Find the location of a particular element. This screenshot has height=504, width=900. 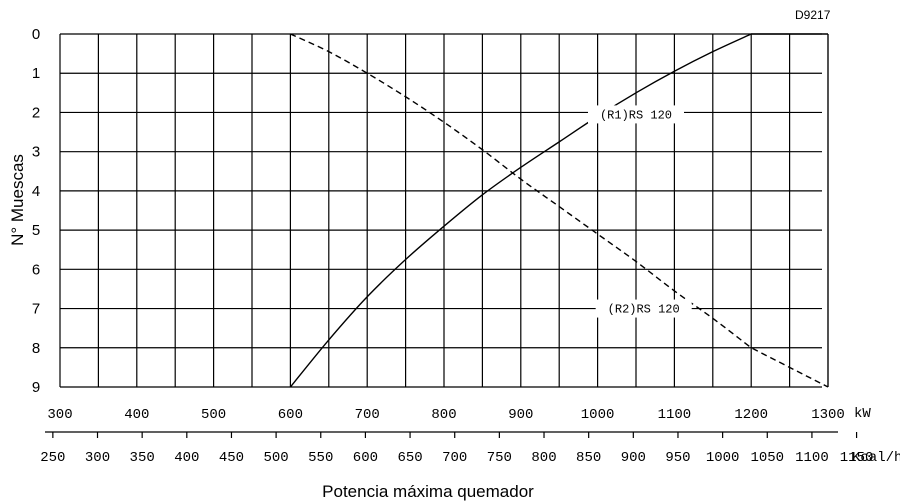

x-tick-label-kw: 700 is located at coordinates (367, 415).